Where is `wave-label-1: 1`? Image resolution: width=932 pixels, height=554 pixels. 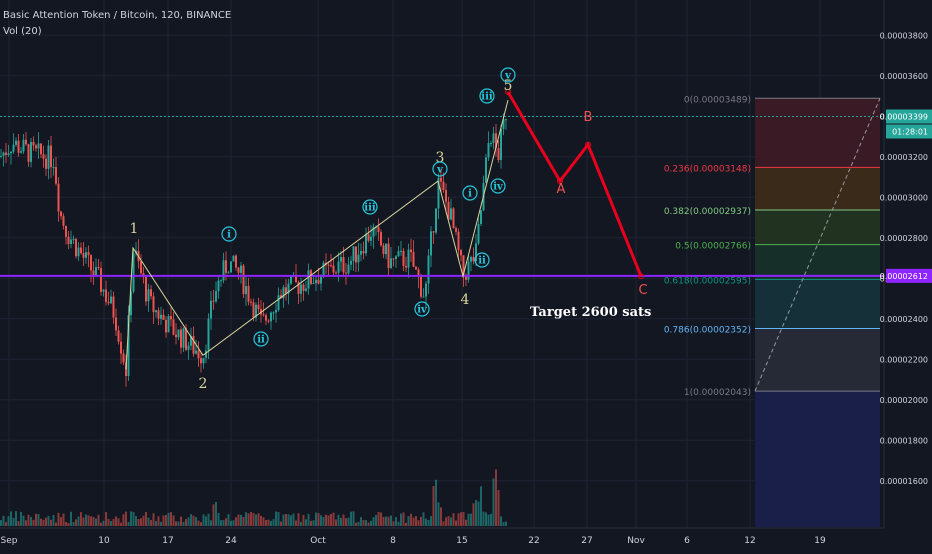
wave-label-1: 1 is located at coordinates (134, 229).